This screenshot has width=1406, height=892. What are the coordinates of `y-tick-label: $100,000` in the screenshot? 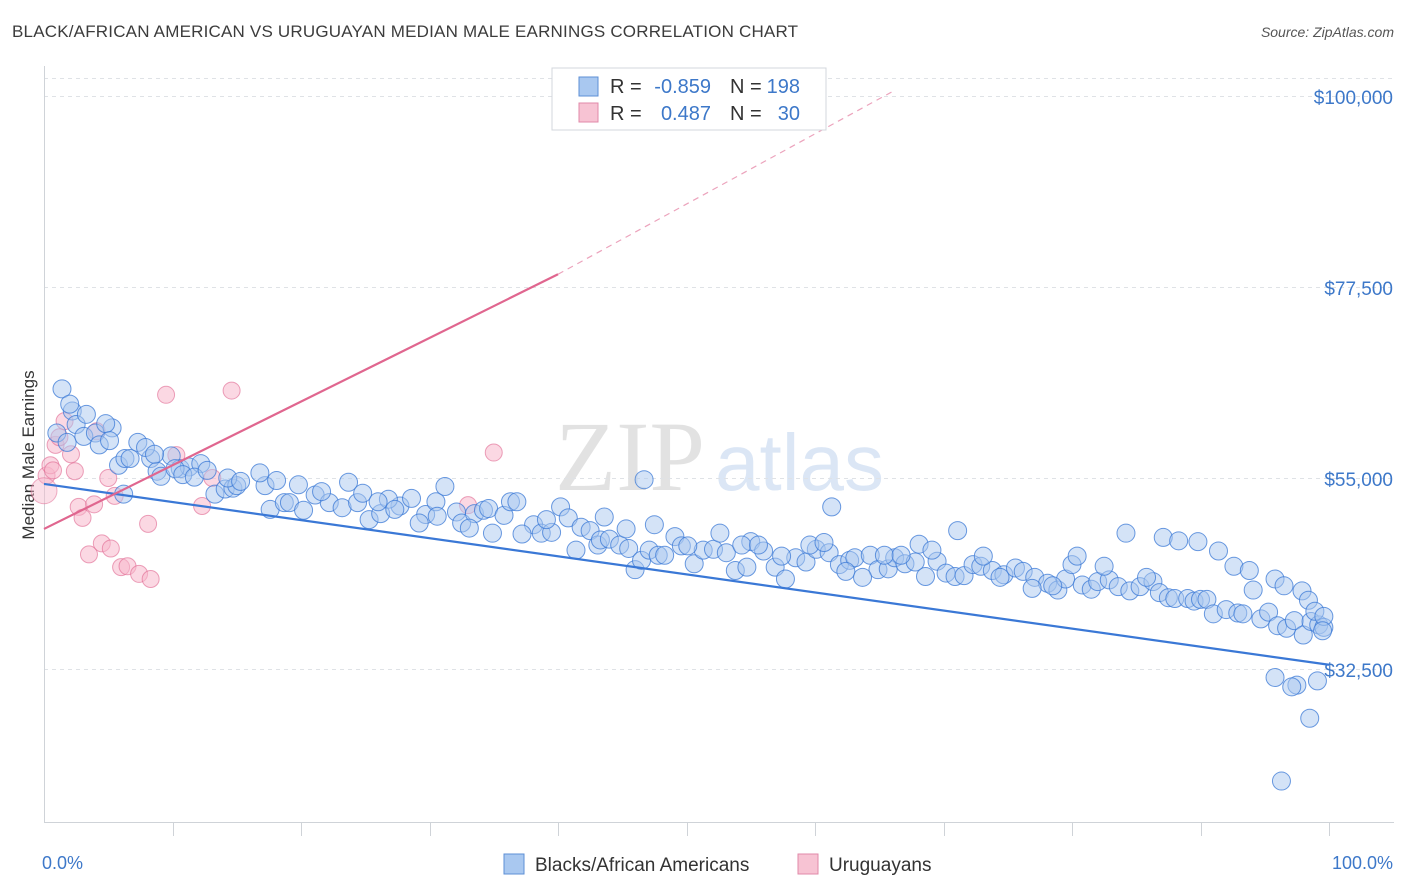 It's located at (1353, 98).